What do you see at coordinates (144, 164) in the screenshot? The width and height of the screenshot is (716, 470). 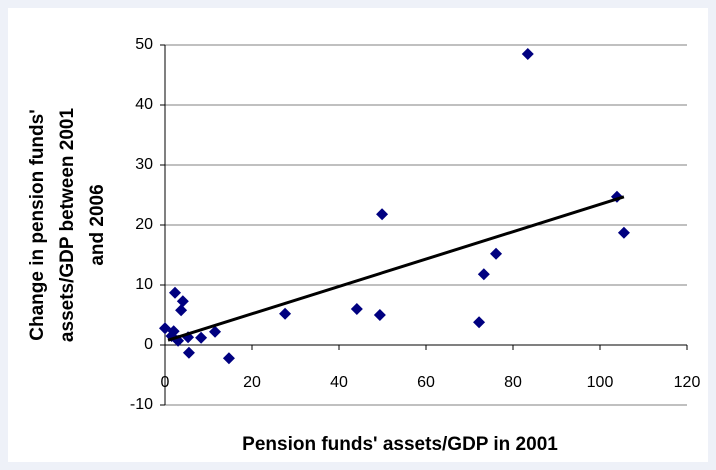 I see `y-tick-label: 30` at bounding box center [144, 164].